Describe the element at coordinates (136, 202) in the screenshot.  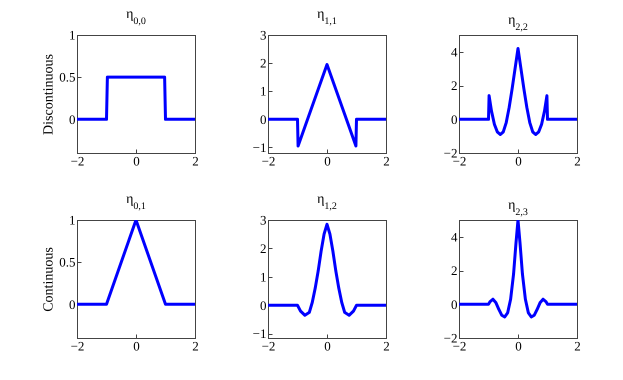
I see `chart-title: η$_{0,1}$` at that location.